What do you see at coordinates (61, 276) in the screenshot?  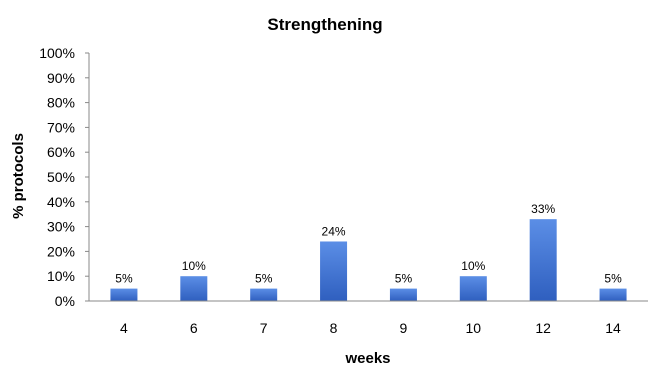 I see `y-tick-label: 10%` at bounding box center [61, 276].